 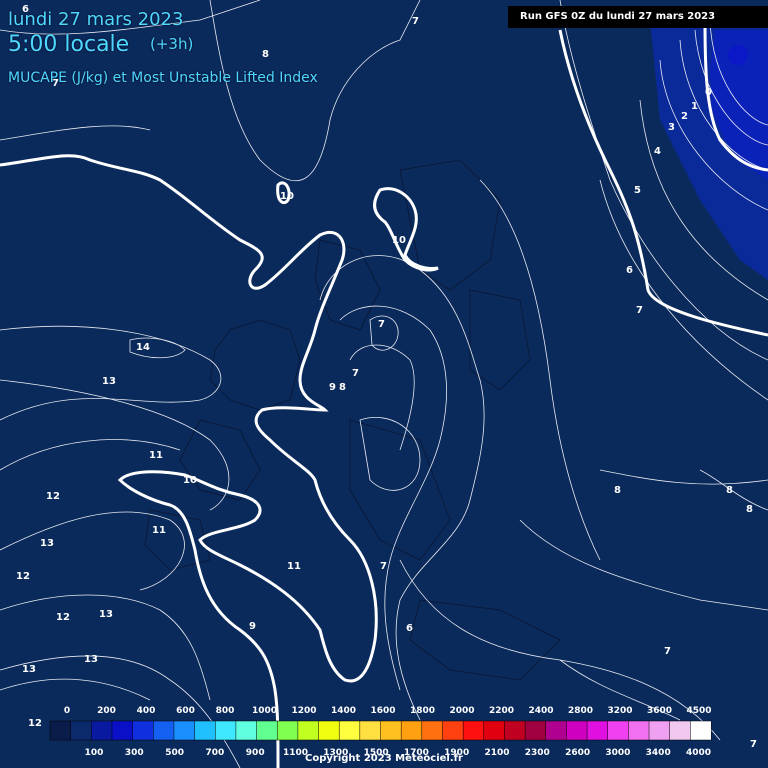 I want to click on scale-label: 200, so click(x=106, y=711).